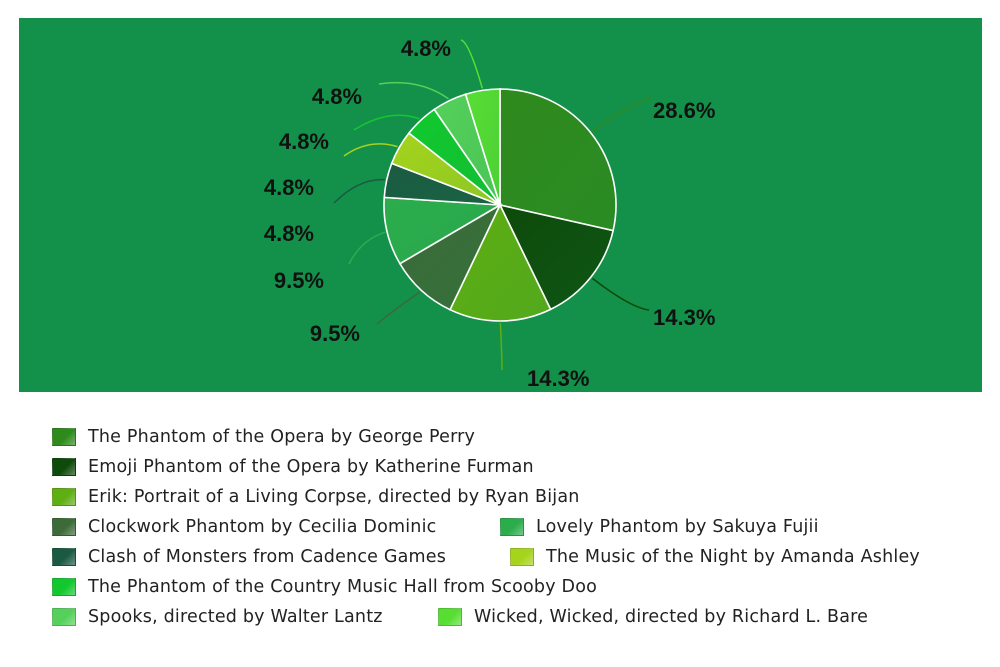  Describe the element at coordinates (282, 437) in the screenshot. I see `legend-label: The Phantom of the Opera by George Perry` at that location.